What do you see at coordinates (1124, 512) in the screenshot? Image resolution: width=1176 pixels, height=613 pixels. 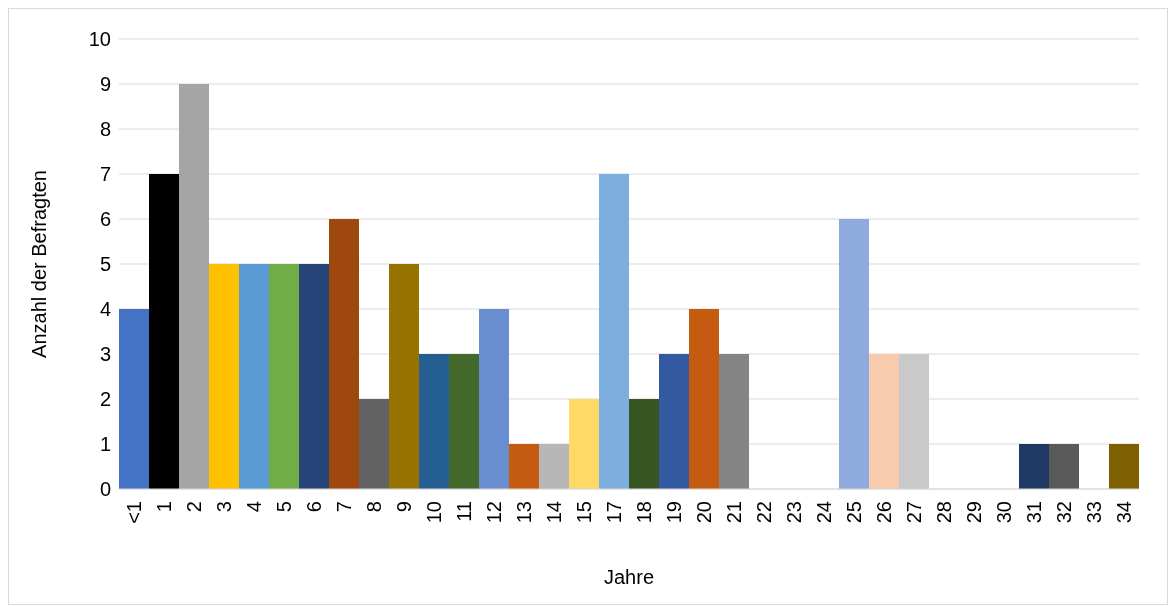 I see `x-tick-label: 34` at bounding box center [1124, 512].